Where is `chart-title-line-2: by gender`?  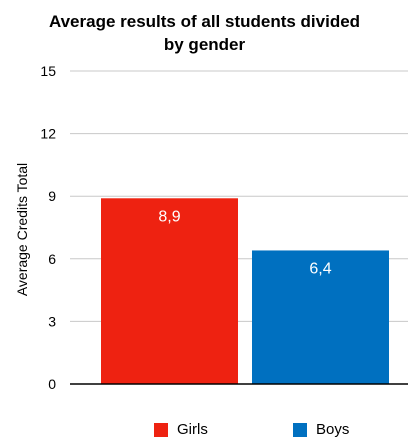 chart-title-line-2: by gender is located at coordinates (204, 44).